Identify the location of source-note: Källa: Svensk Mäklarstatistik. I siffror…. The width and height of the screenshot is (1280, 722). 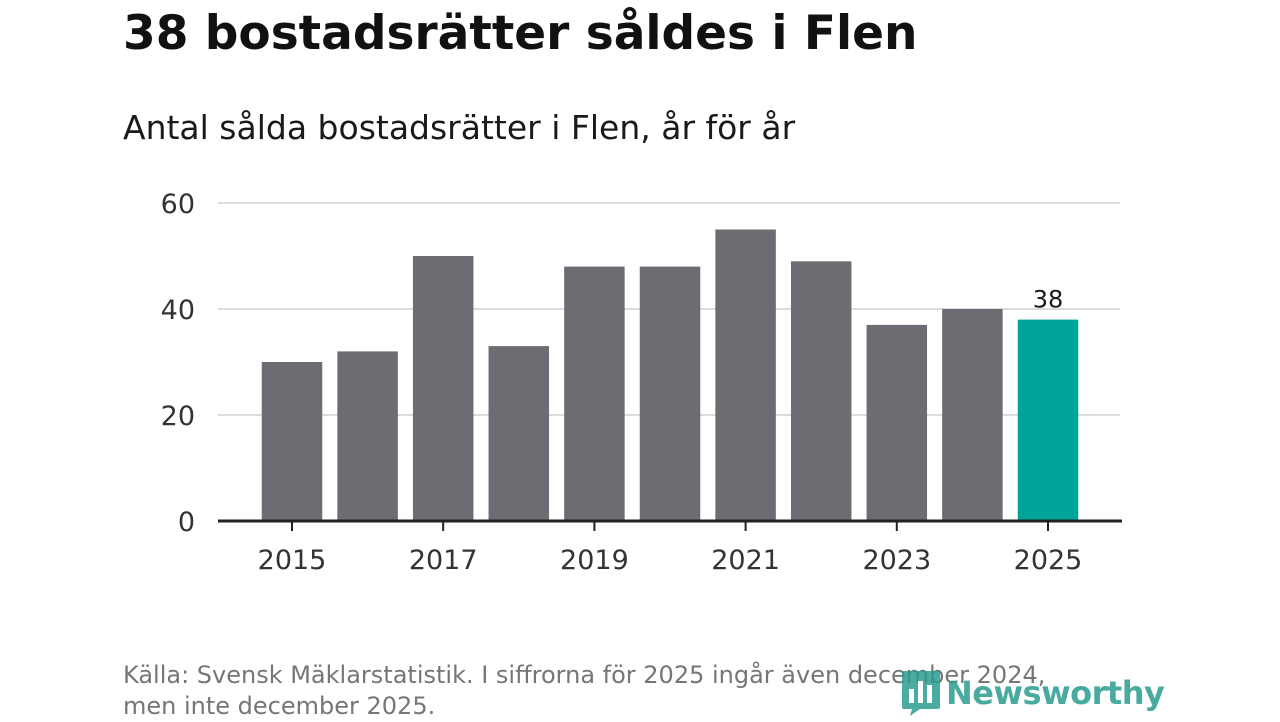
(623, 691).